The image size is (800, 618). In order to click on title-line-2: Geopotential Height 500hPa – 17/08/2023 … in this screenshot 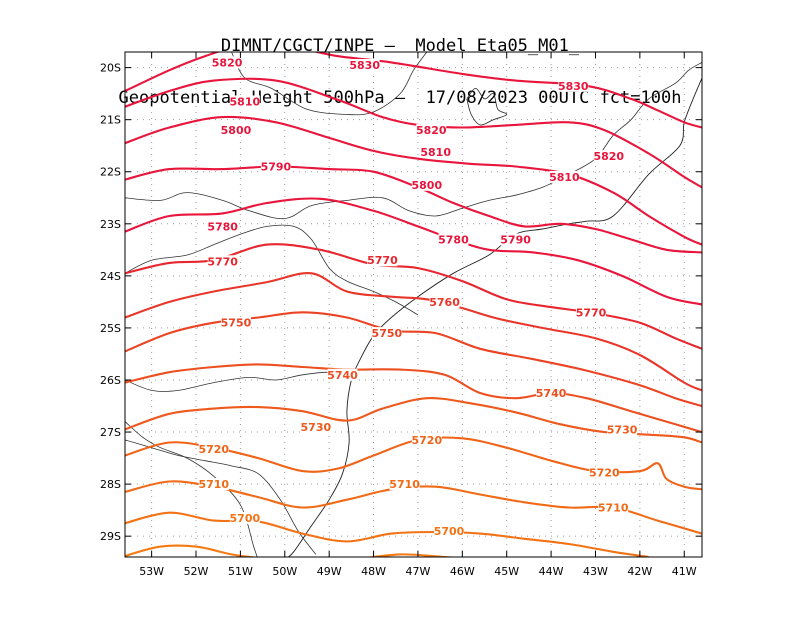, I will do `click(400, 98)`.